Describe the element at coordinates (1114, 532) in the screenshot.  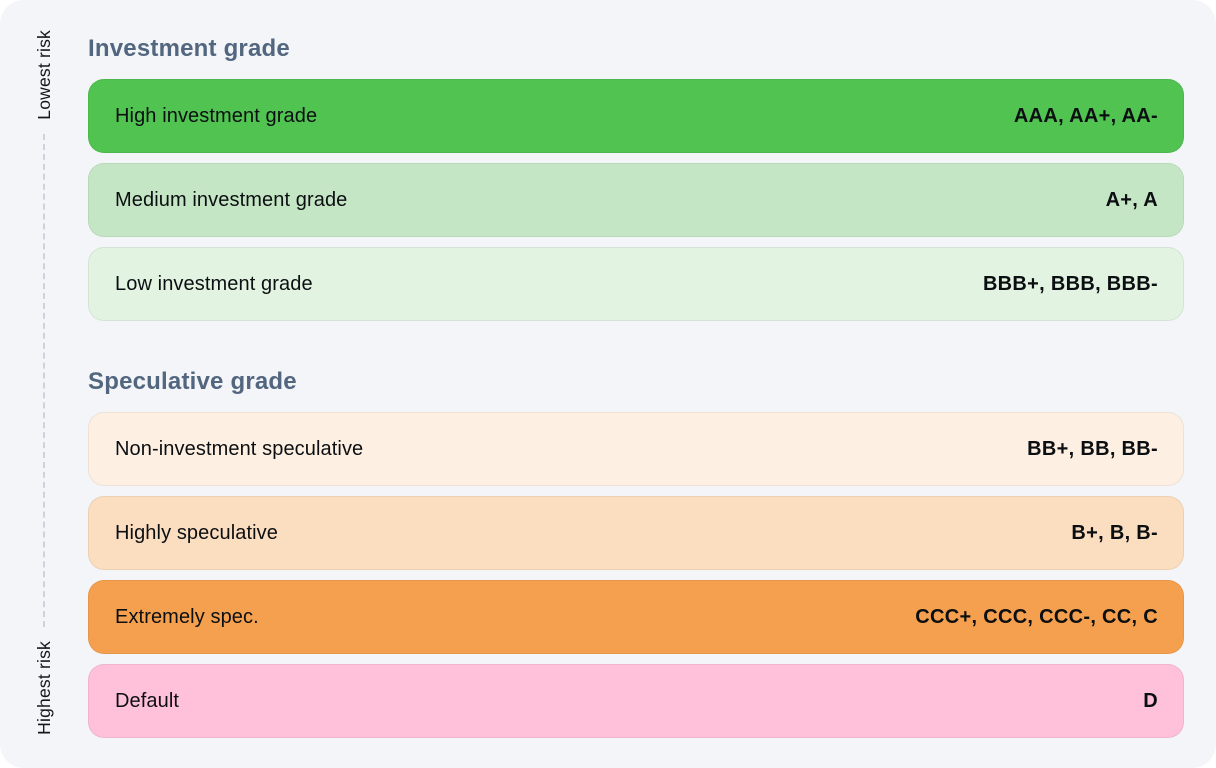
I see `rating-codes: B+, B, B-` at that location.